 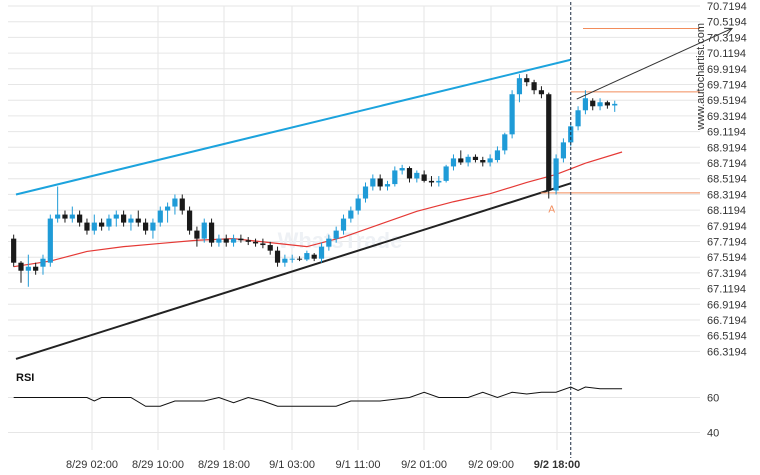 What do you see at coordinates (726, 211) in the screenshot?
I see `y-tick-label: 68.1194` at bounding box center [726, 211].